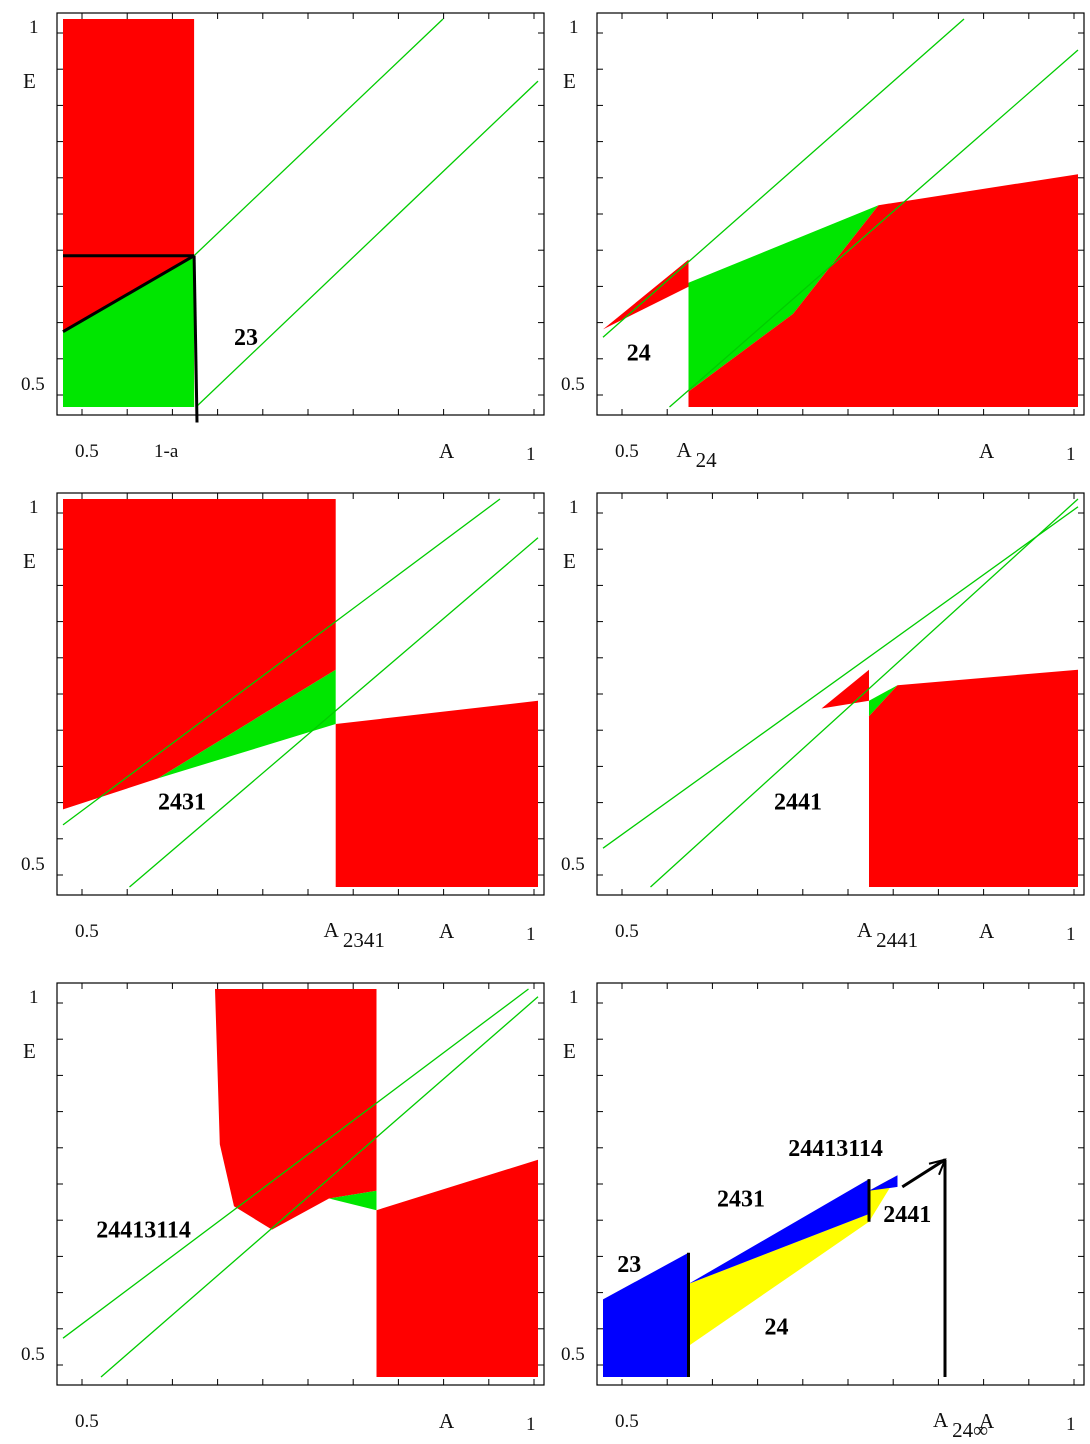  Describe the element at coordinates (897, 940) in the screenshot. I see `sub-tick-subscript: 2441` at that location.